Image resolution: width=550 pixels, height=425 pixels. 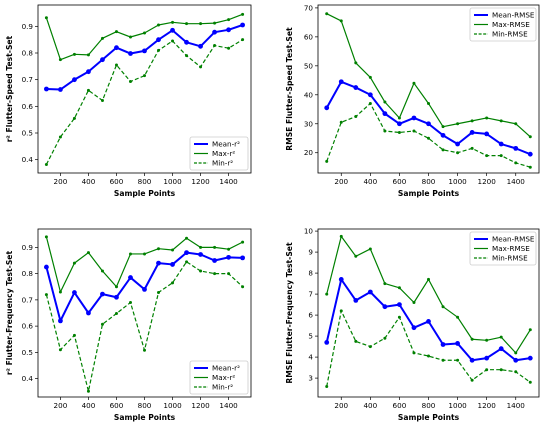 What do you see at coordinates (28, 378) in the screenshot?
I see `y-tick-label: 0.4` at bounding box center [28, 378].